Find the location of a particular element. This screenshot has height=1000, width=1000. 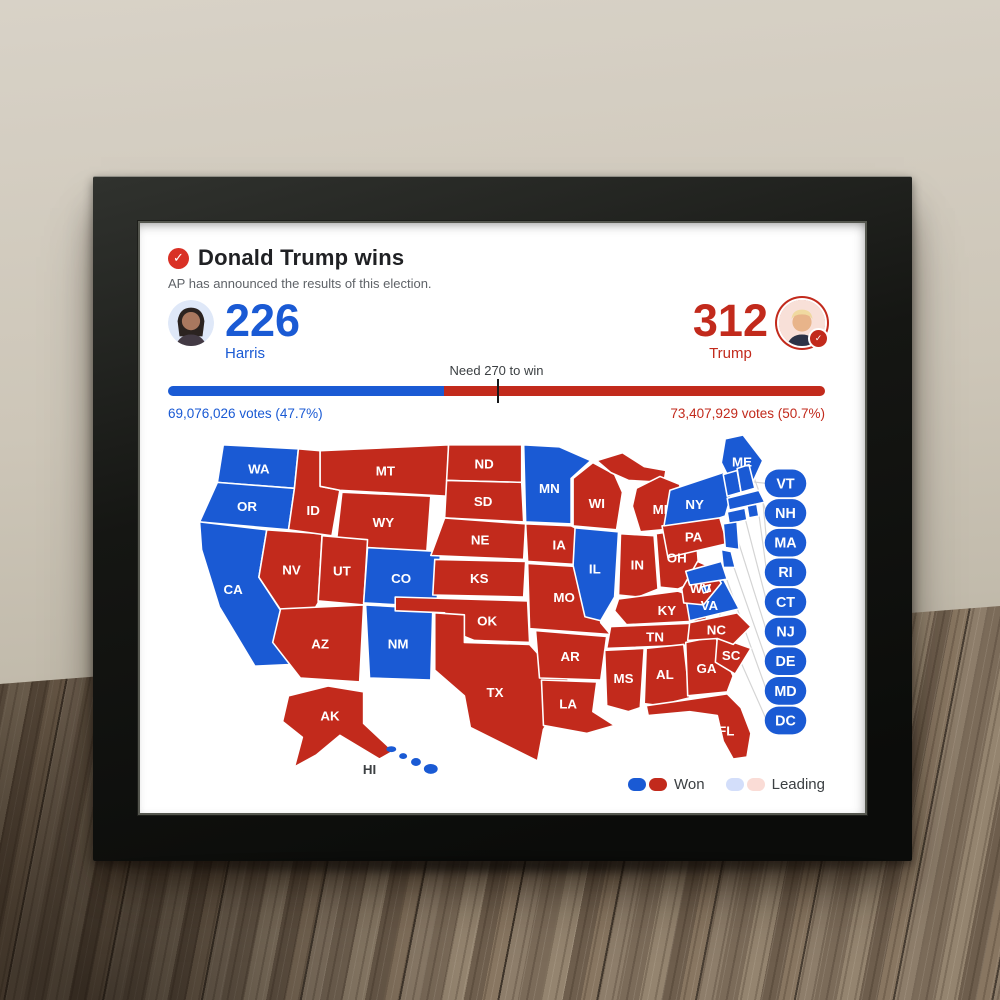

state-NJ is located at coordinates (731, 536).